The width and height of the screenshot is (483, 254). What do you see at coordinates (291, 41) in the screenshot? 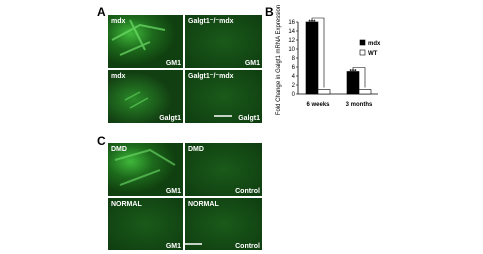
I see `y-tick-label: 12` at bounding box center [291, 41].